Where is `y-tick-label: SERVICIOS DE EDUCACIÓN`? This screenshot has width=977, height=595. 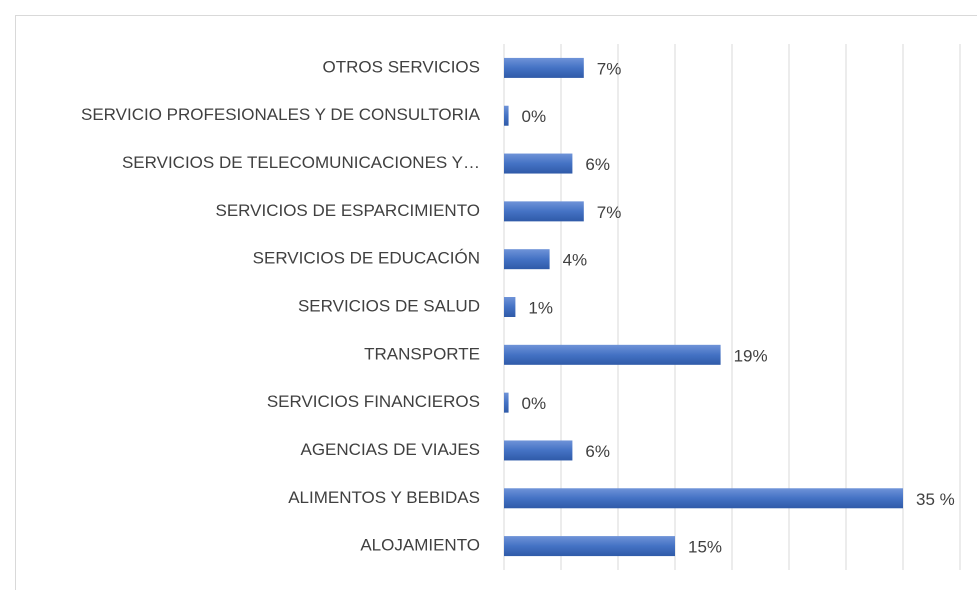 y-tick-label: SERVICIOS DE EDUCACIÓN is located at coordinates (366, 258).